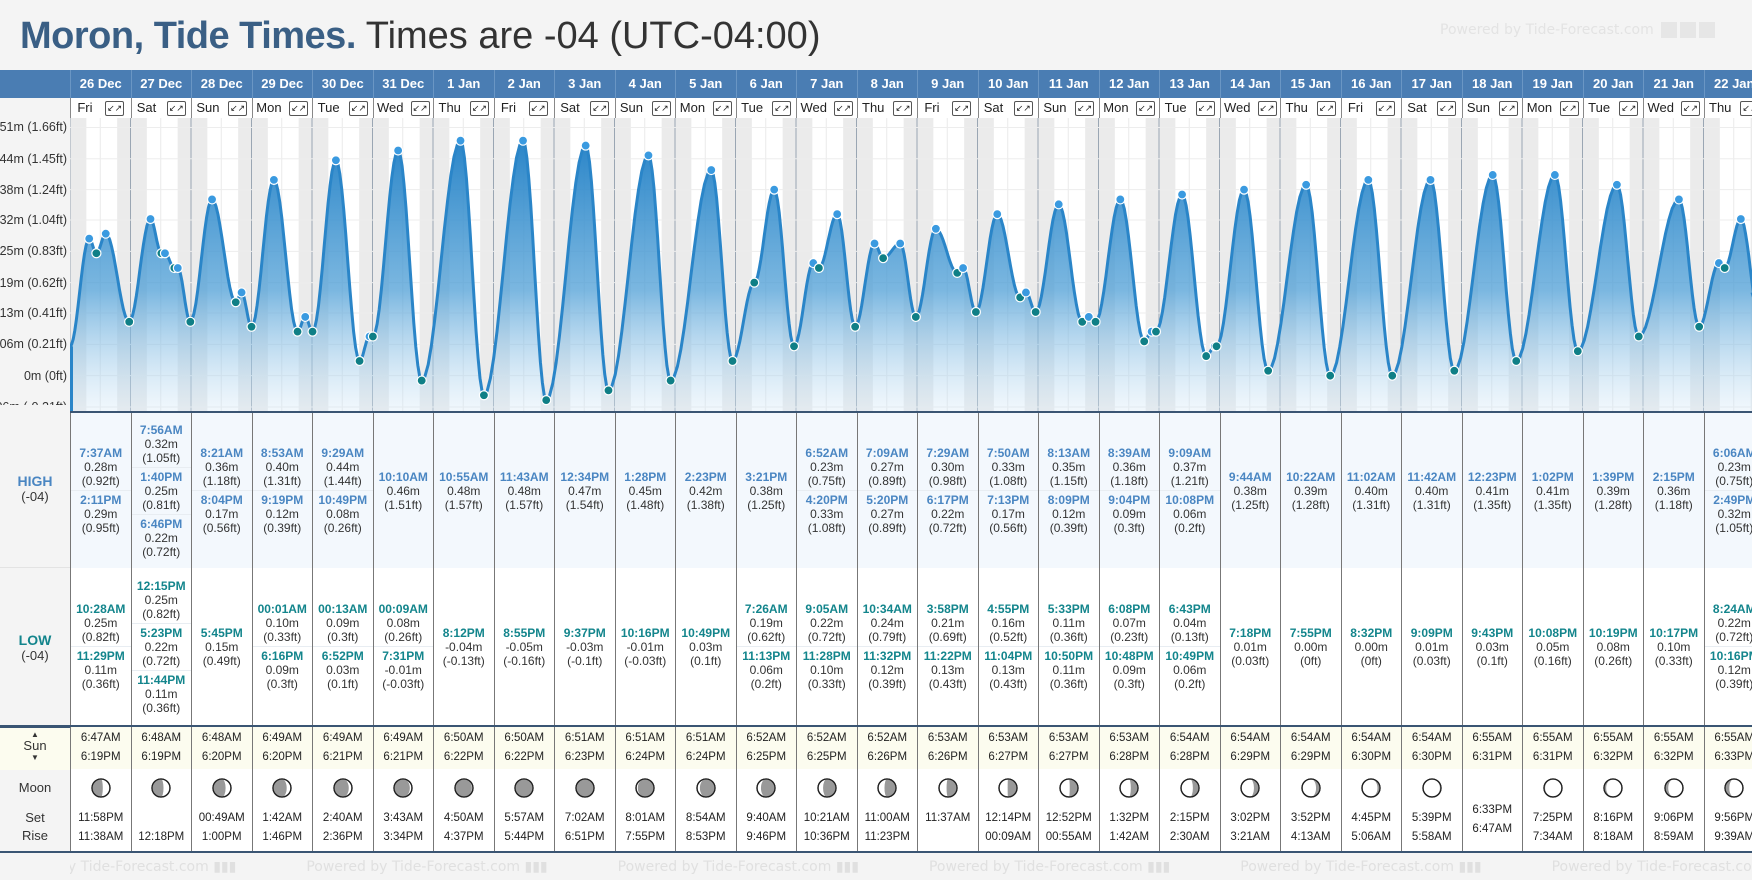 The width and height of the screenshot is (1752, 880). I want to click on high-tide-meters: 0.38m, so click(766, 490).